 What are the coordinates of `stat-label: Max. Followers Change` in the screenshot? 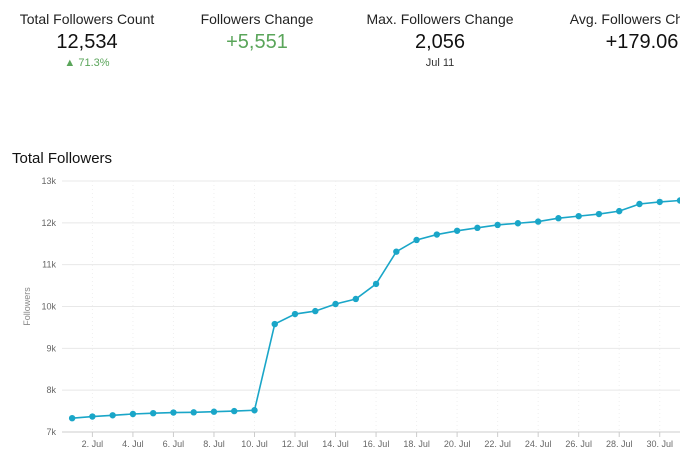 It's located at (440, 19).